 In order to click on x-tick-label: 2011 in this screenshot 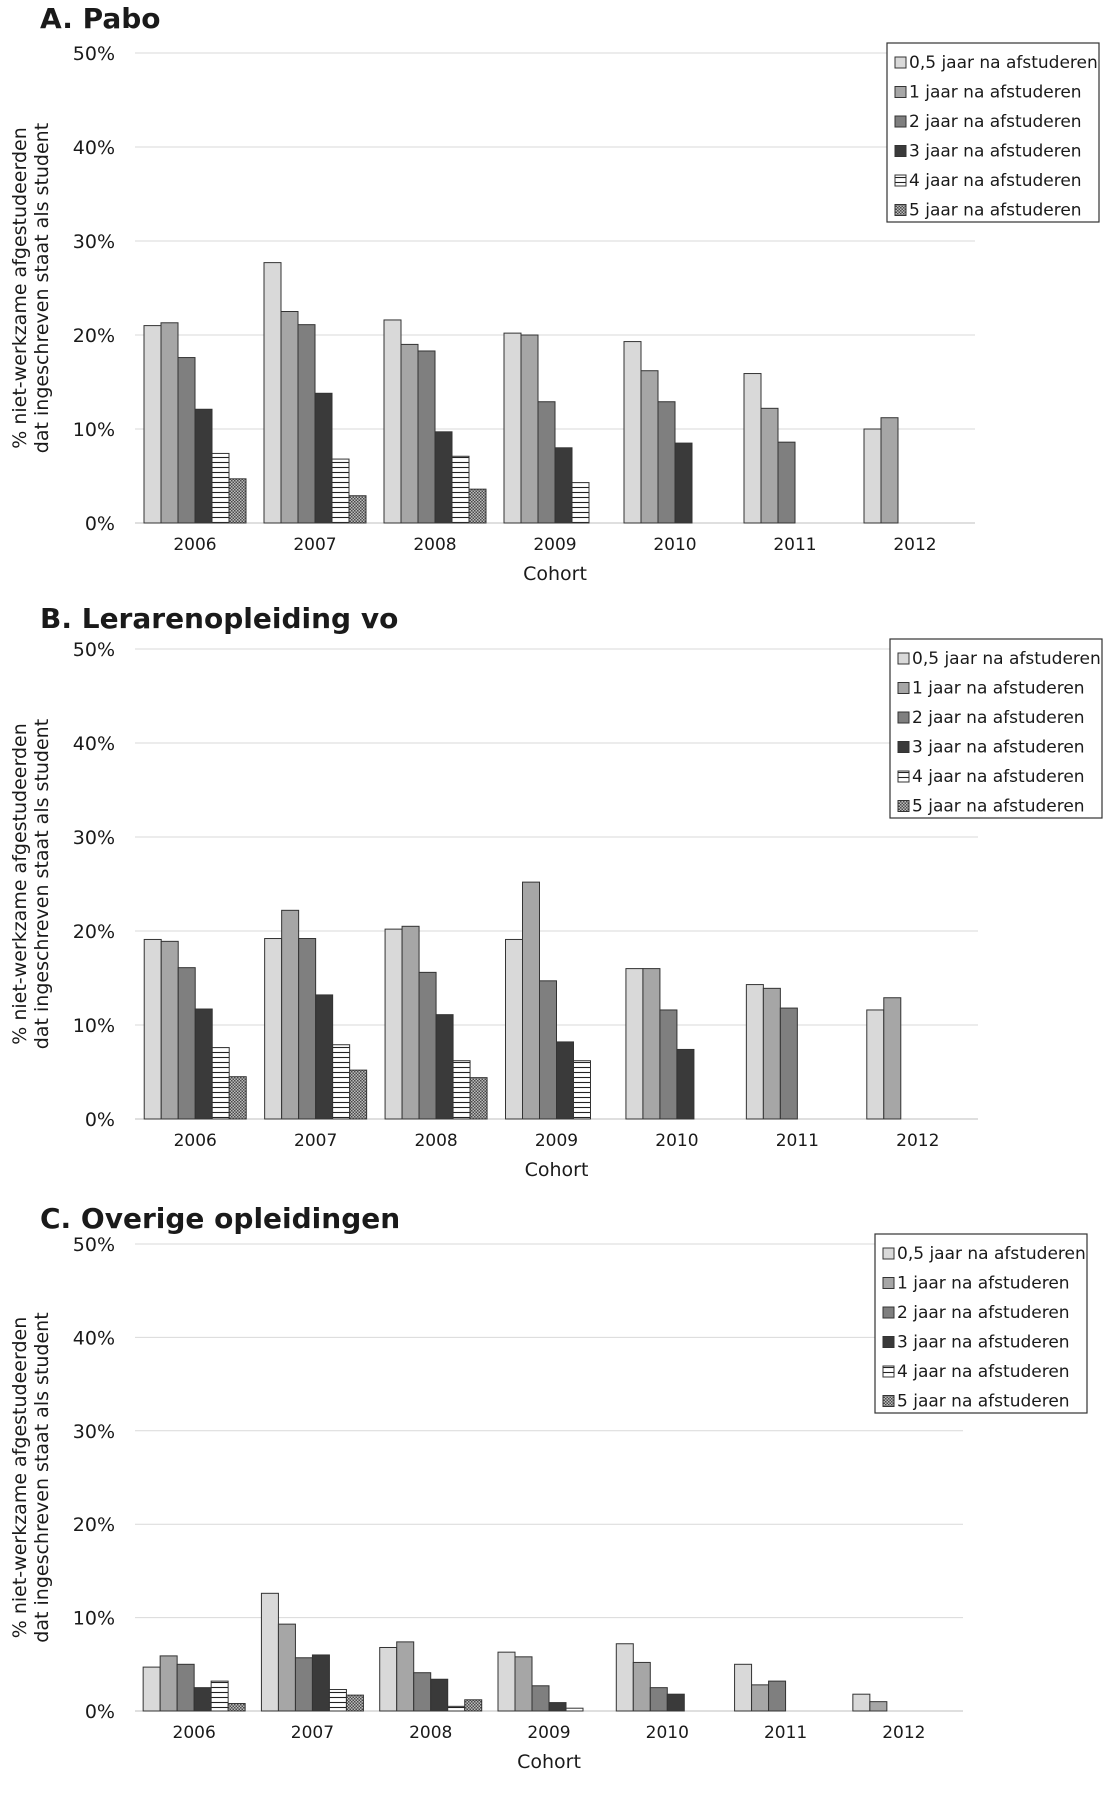, I will do `click(785, 1733)`.